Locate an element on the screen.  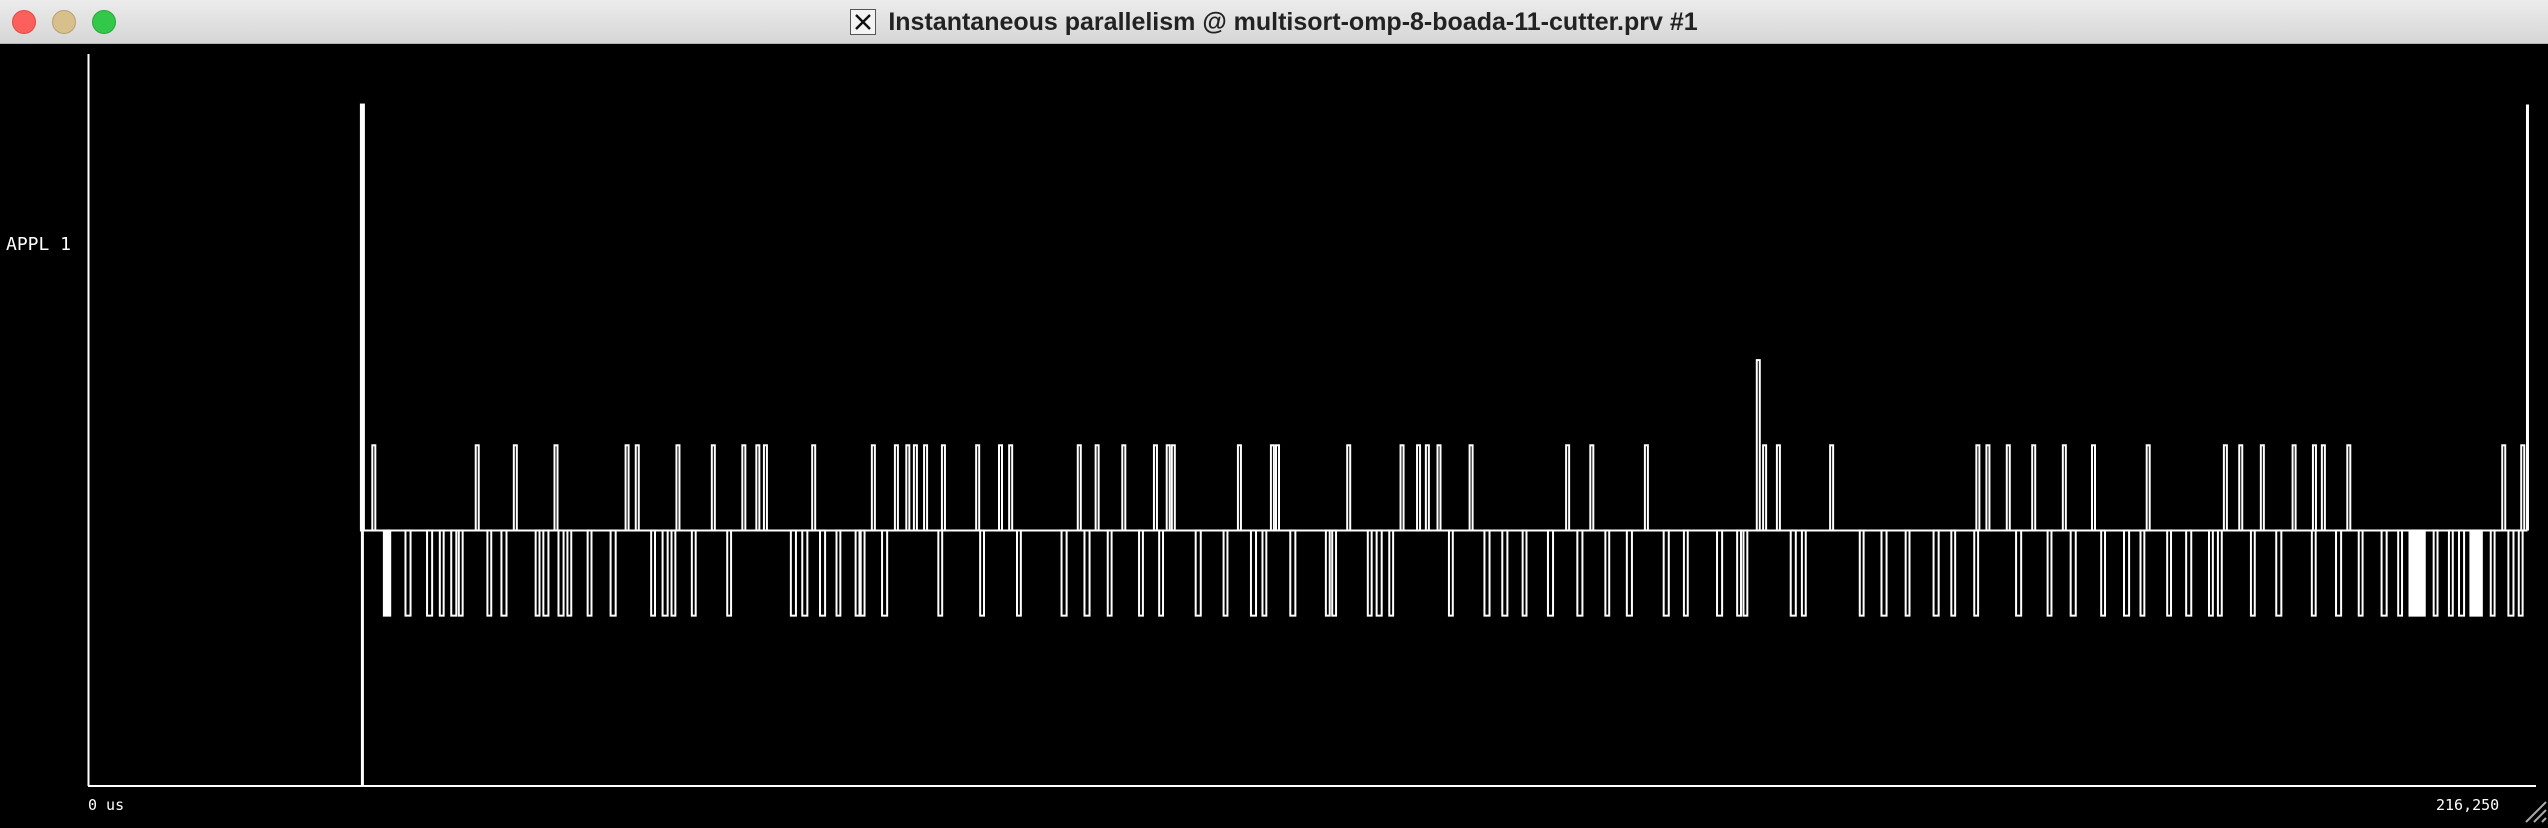
x-axis-start-label: 0 us is located at coordinates (106, 805).